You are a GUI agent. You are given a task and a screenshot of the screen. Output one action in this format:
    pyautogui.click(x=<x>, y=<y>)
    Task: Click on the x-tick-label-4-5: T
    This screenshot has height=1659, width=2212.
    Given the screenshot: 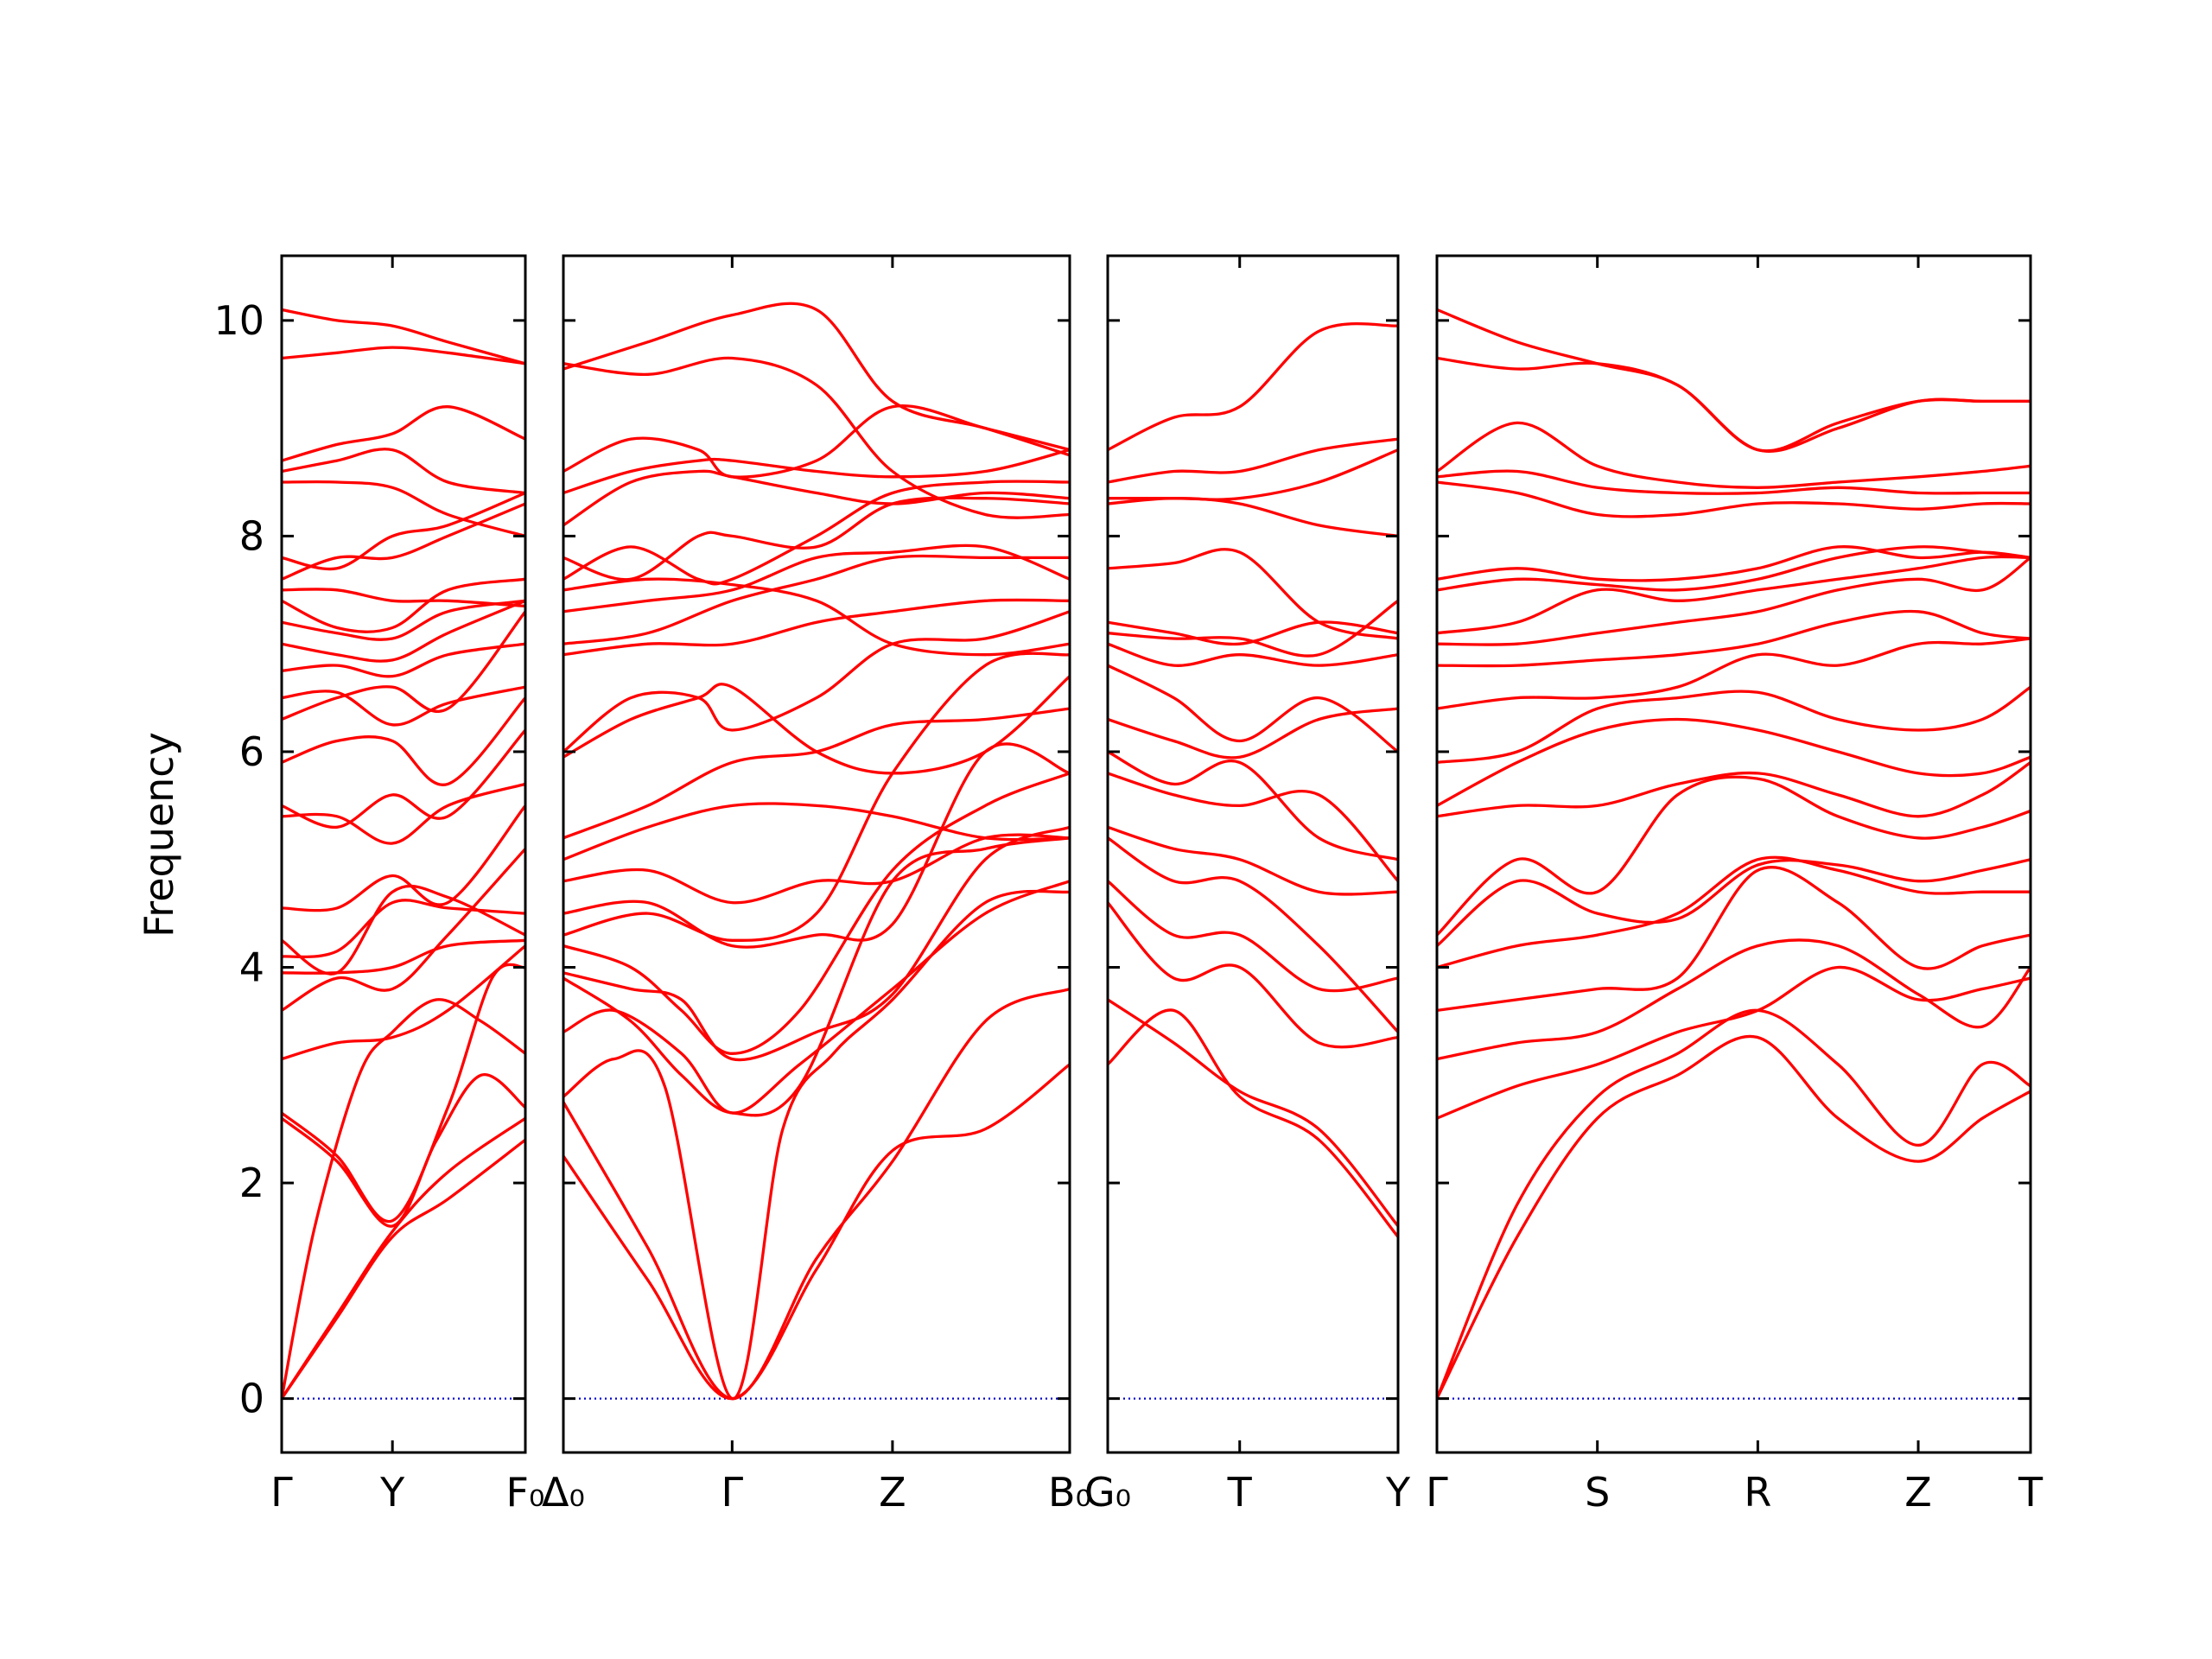 What is the action you would take?
    pyautogui.click(x=2031, y=1492)
    